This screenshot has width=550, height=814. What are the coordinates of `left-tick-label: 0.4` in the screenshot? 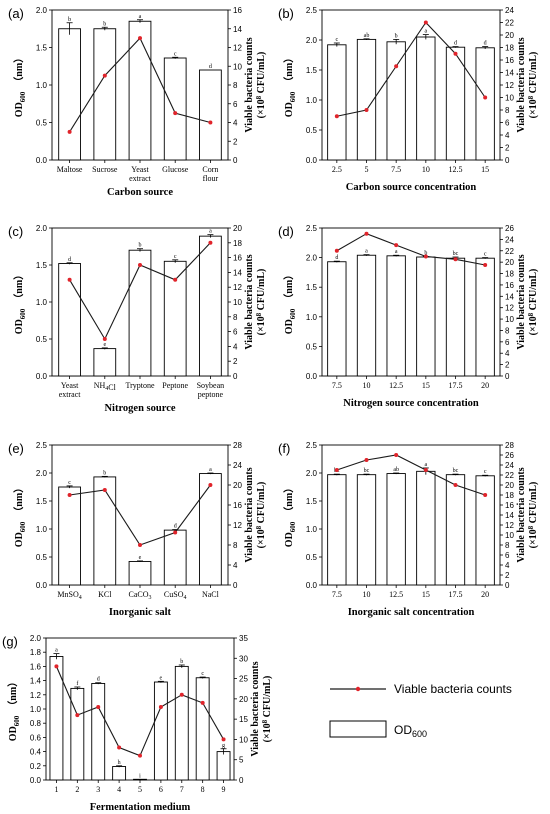 It's located at (36, 752).